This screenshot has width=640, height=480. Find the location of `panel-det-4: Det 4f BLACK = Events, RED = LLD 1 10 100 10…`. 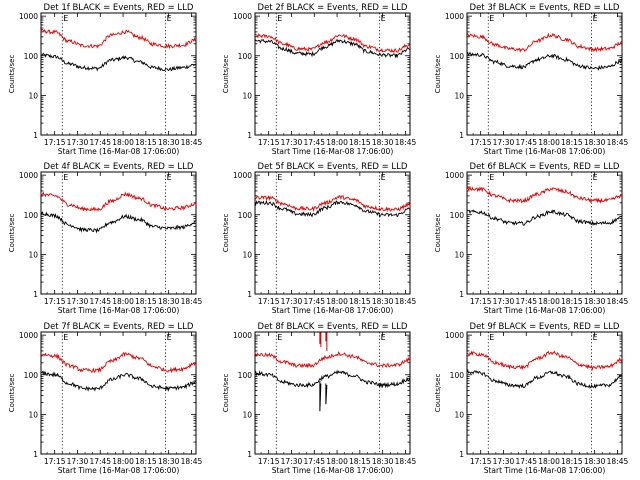

panel-det-4: Det 4f BLACK = Events, RED = LLD 1 10 100 10… is located at coordinates (105, 238).